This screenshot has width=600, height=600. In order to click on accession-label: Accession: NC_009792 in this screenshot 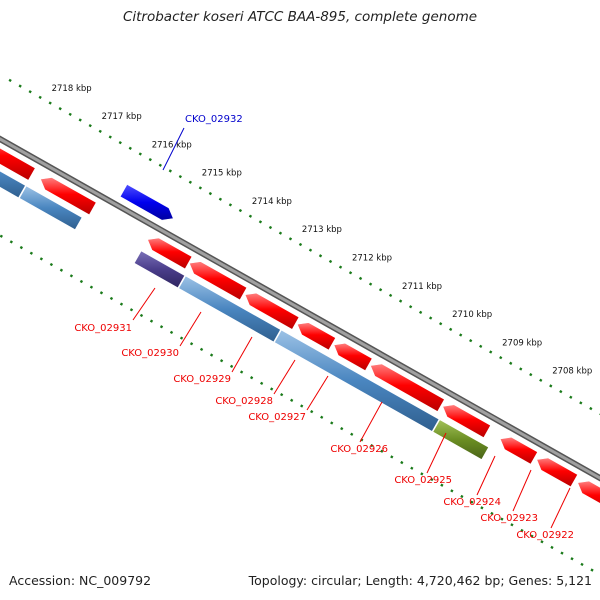, I will do `click(80, 580)`.